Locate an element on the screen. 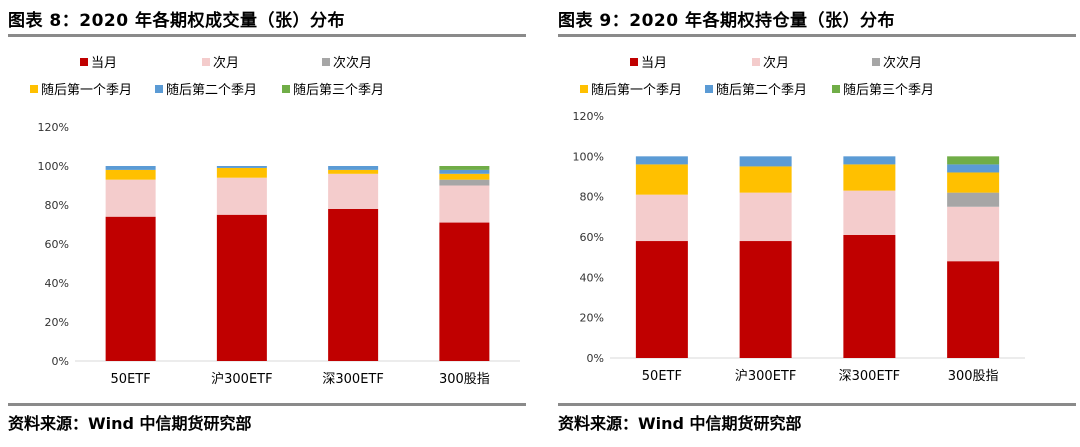  chart-title: 图表 9：2020 年各期权持仓量（张）分布 is located at coordinates (726, 21).